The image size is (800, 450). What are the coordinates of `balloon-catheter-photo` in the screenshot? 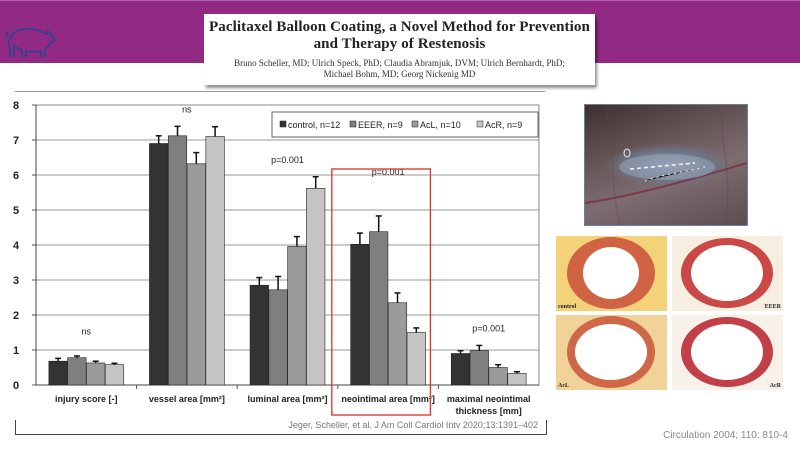 It's located at (666, 165).